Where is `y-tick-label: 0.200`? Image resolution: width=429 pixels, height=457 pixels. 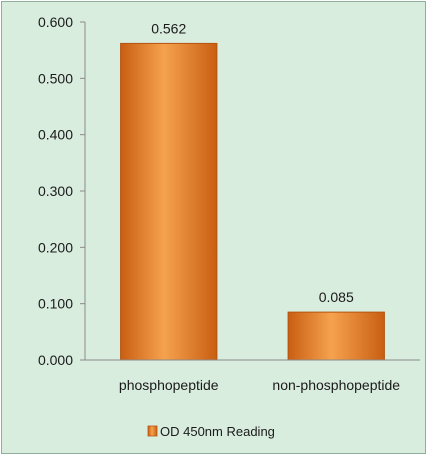 y-tick-label: 0.200 is located at coordinates (55, 247).